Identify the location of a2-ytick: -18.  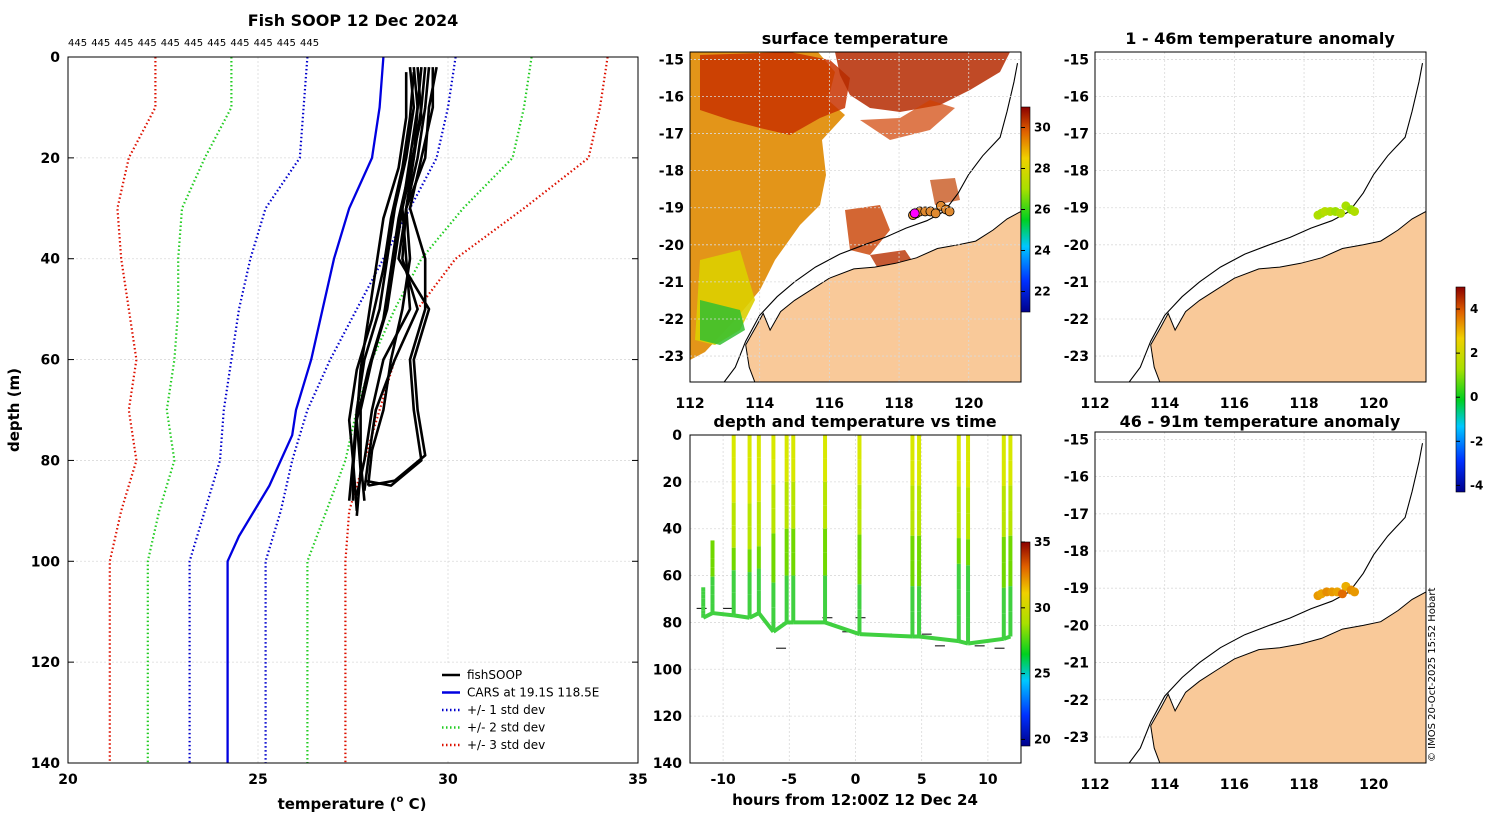
(1076, 552).